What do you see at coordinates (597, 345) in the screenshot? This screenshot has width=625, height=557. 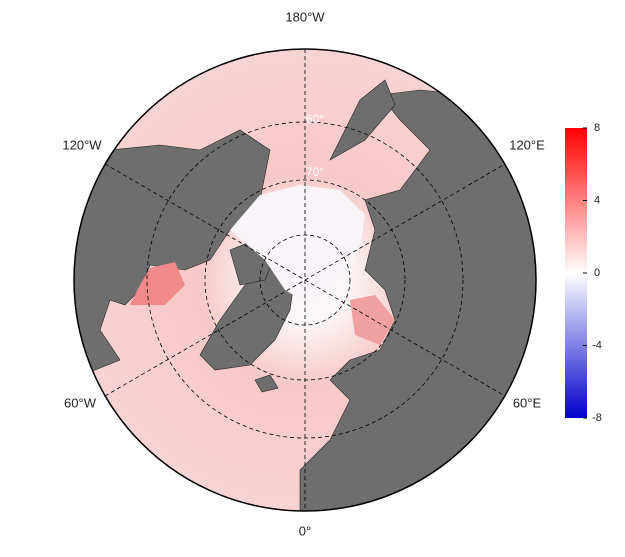 I see `colorbar-tick-label: -4` at bounding box center [597, 345].